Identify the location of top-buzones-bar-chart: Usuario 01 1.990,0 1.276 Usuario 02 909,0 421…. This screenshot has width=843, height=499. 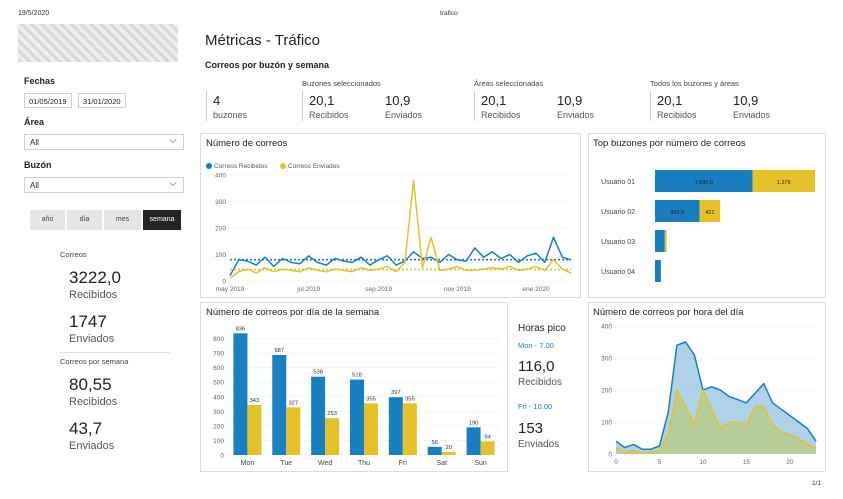
(708, 226).